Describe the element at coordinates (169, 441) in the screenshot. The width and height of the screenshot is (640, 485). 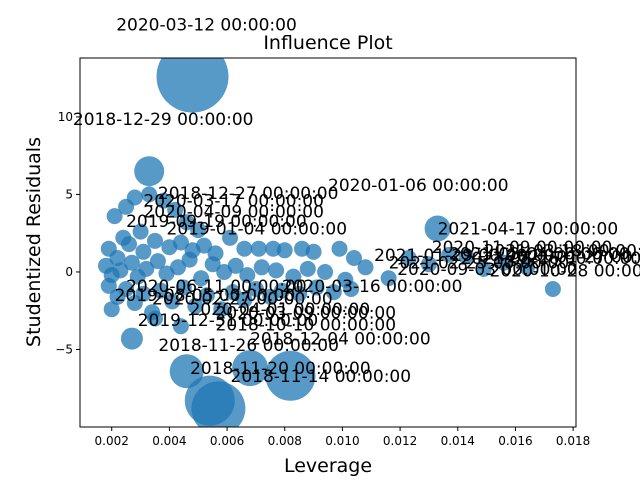
I see `x-tick-label-1: 0.004` at that location.